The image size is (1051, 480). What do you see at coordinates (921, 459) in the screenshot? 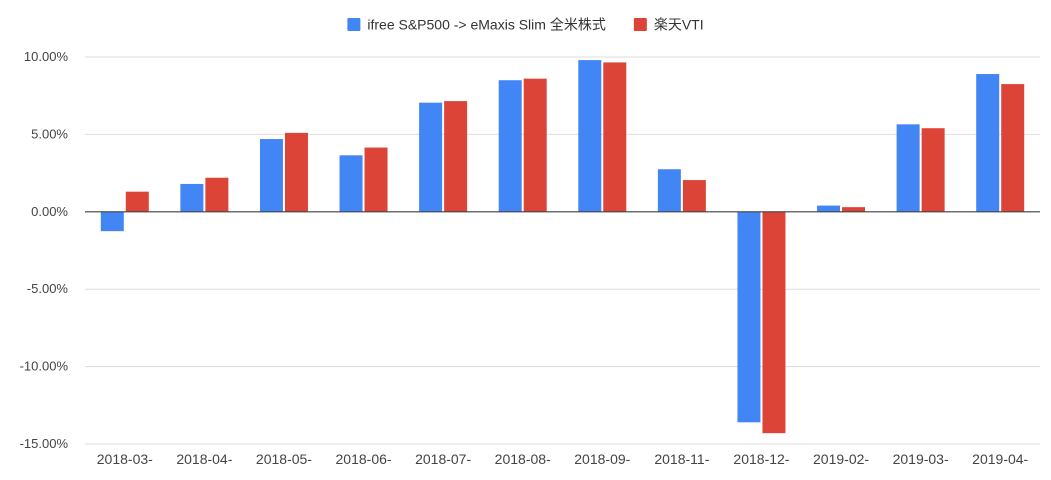
I see `x-tick-label: 2019-03-` at bounding box center [921, 459].